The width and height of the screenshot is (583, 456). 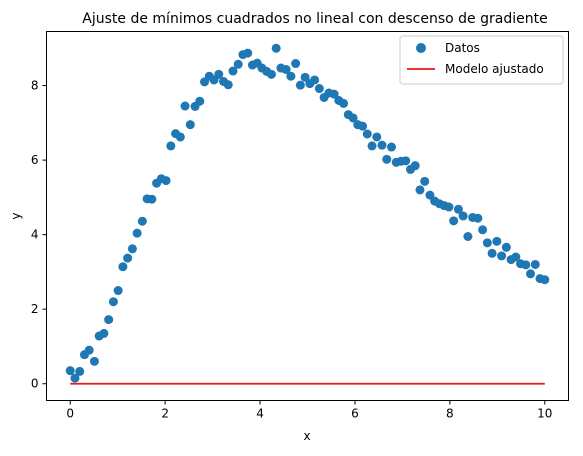 What do you see at coordinates (35, 86) in the screenshot?
I see `y-tick-label: 8` at bounding box center [35, 86].